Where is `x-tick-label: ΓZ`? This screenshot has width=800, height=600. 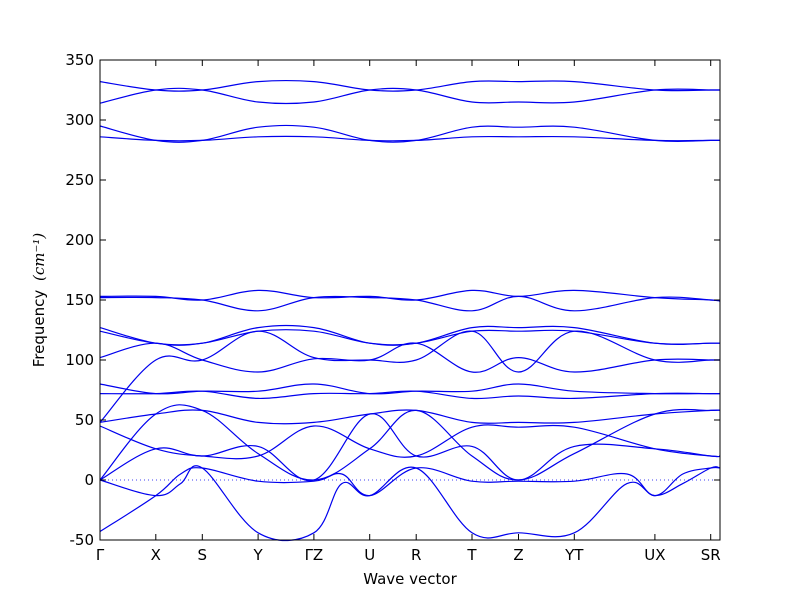
x-tick-label: ΓZ is located at coordinates (314, 555).